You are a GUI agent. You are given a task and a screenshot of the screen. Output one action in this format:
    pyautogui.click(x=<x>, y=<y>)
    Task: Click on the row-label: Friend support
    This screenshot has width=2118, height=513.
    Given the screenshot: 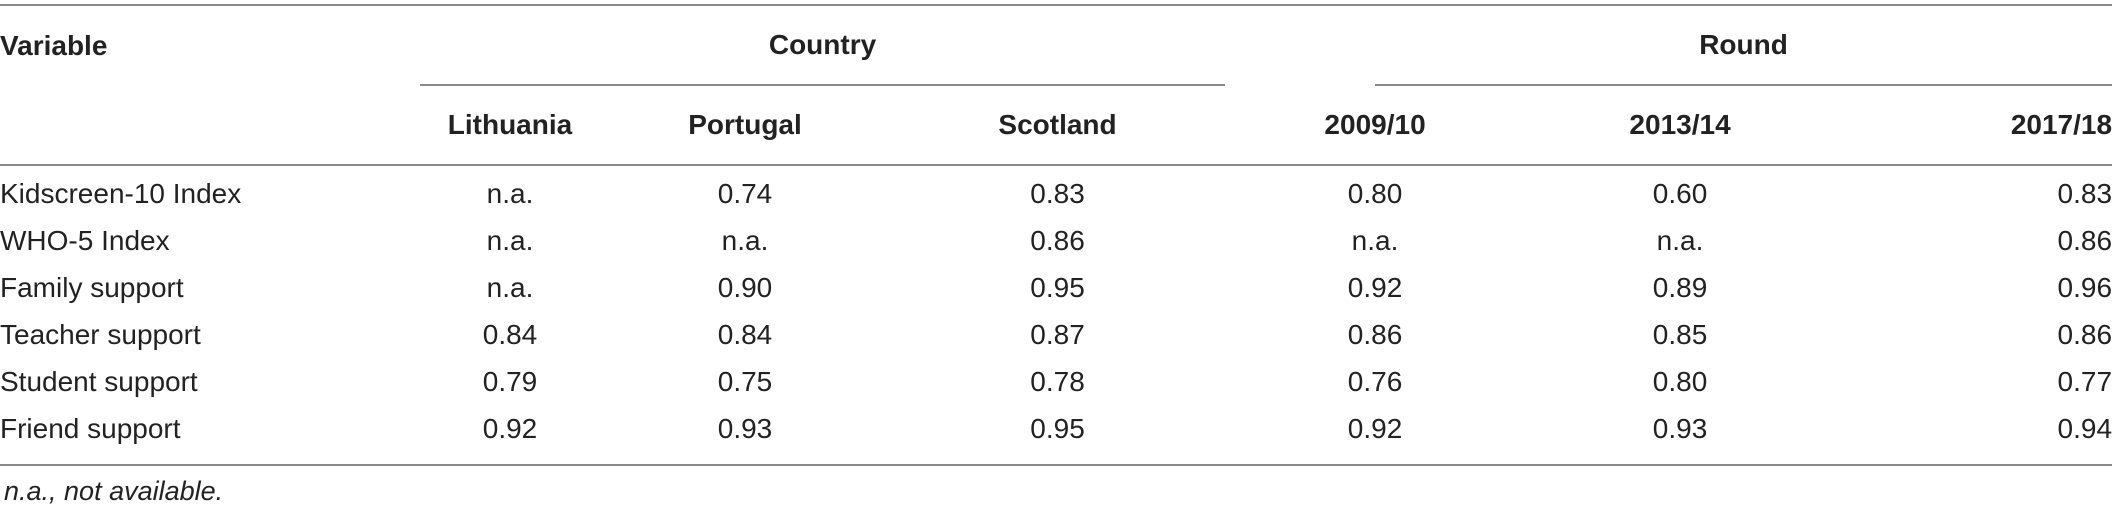 What is the action you would take?
    pyautogui.click(x=210, y=435)
    